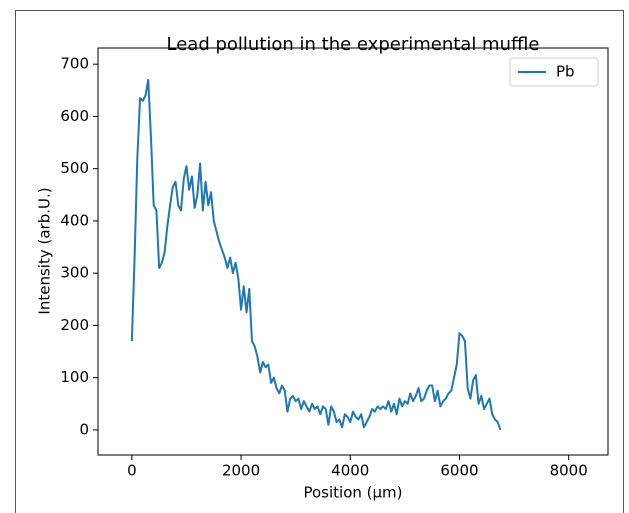 Image resolution: width=629 pixels, height=513 pixels. What do you see at coordinates (565, 72) in the screenshot?
I see `legend-label: Pb` at bounding box center [565, 72].